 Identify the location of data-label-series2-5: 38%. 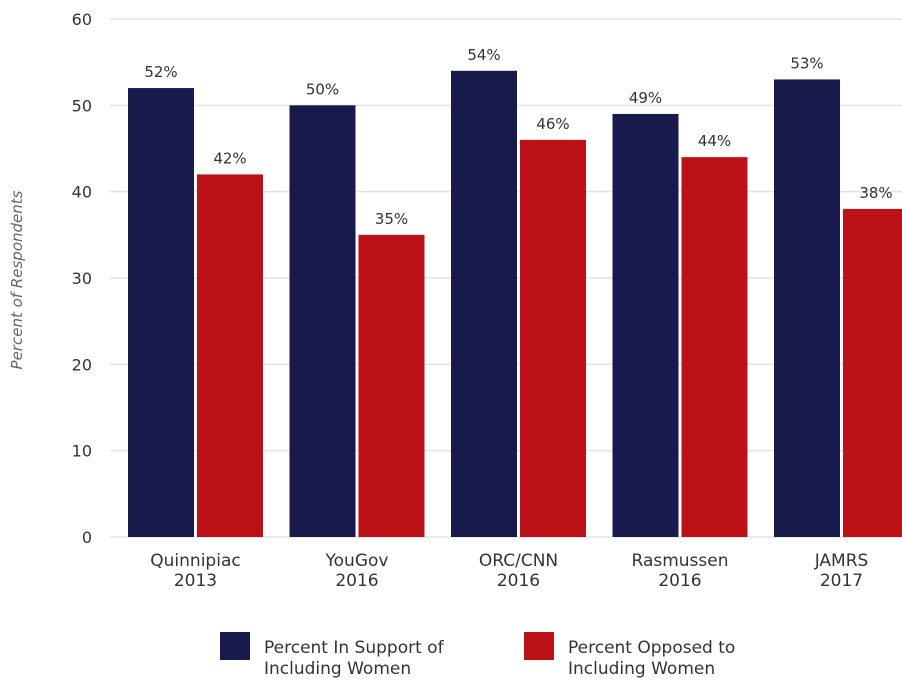
(875, 193).